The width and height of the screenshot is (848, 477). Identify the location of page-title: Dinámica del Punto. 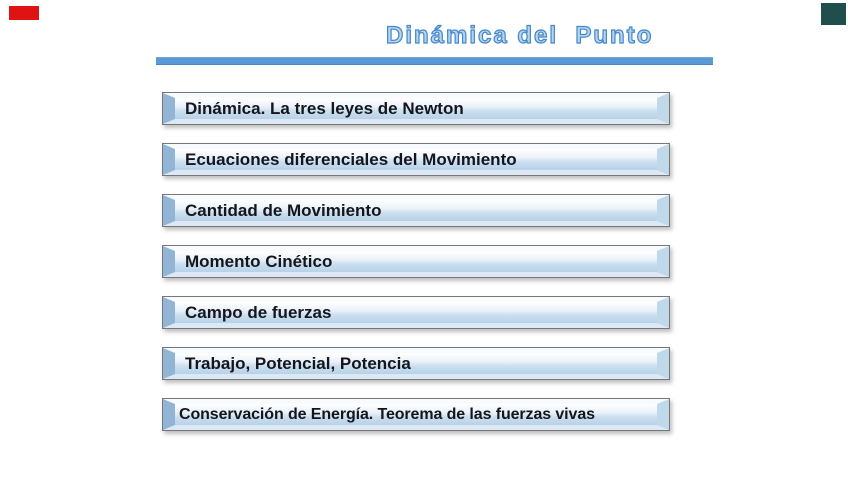
(519, 35).